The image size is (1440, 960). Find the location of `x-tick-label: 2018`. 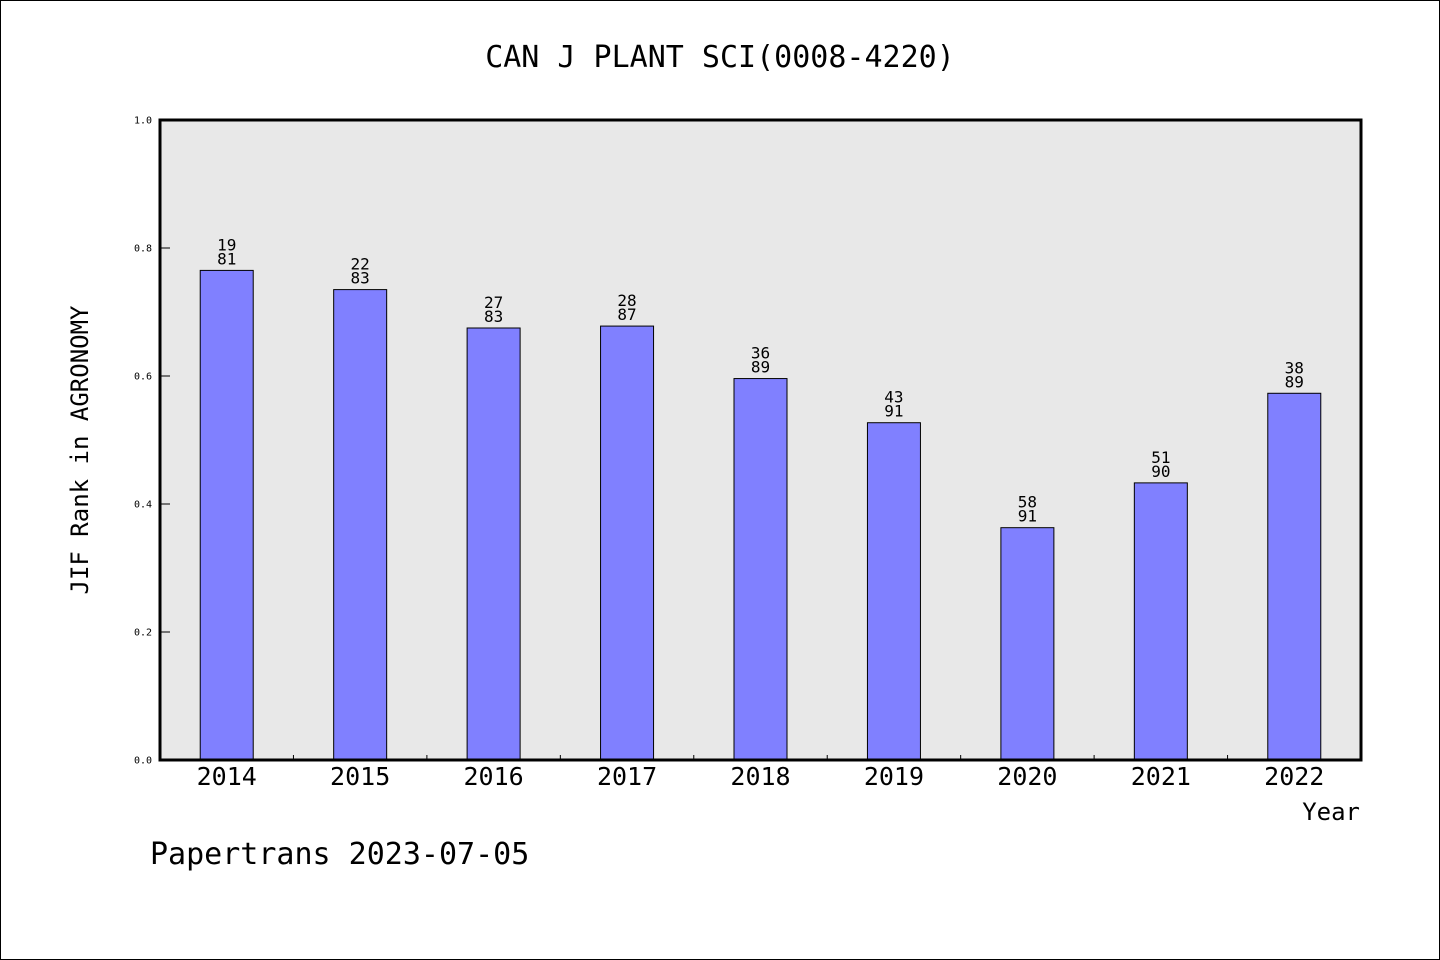

x-tick-label: 2018 is located at coordinates (760, 776).